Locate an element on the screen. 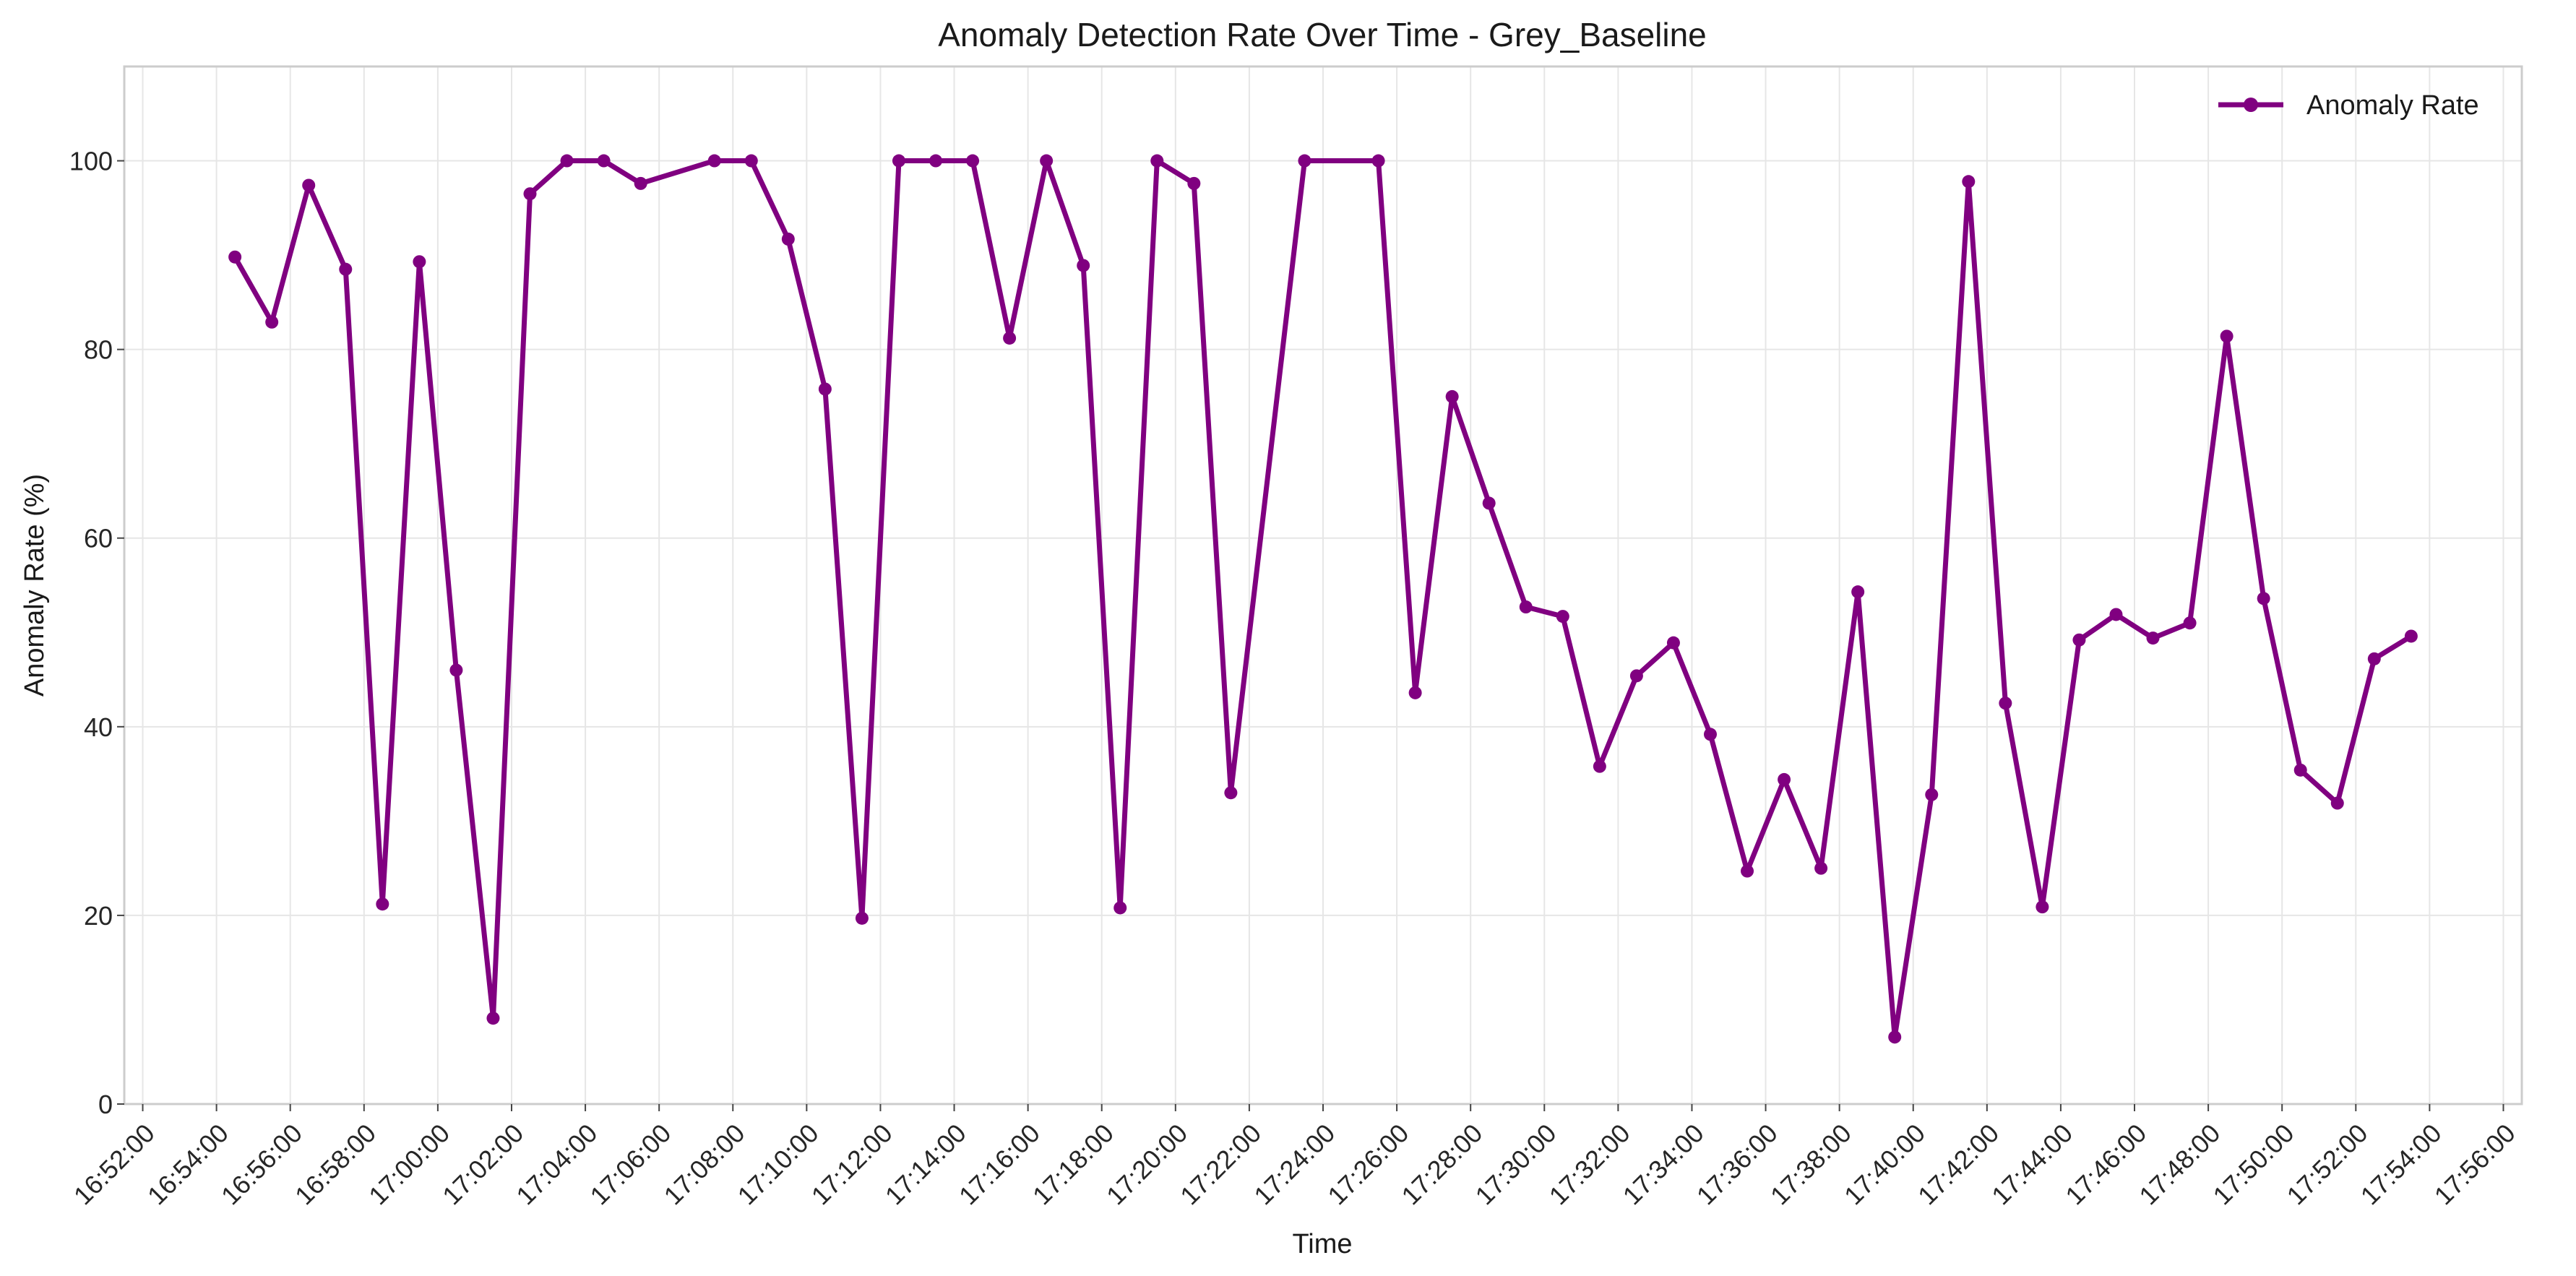  legend-label: Anomaly Rate is located at coordinates (2392, 105).